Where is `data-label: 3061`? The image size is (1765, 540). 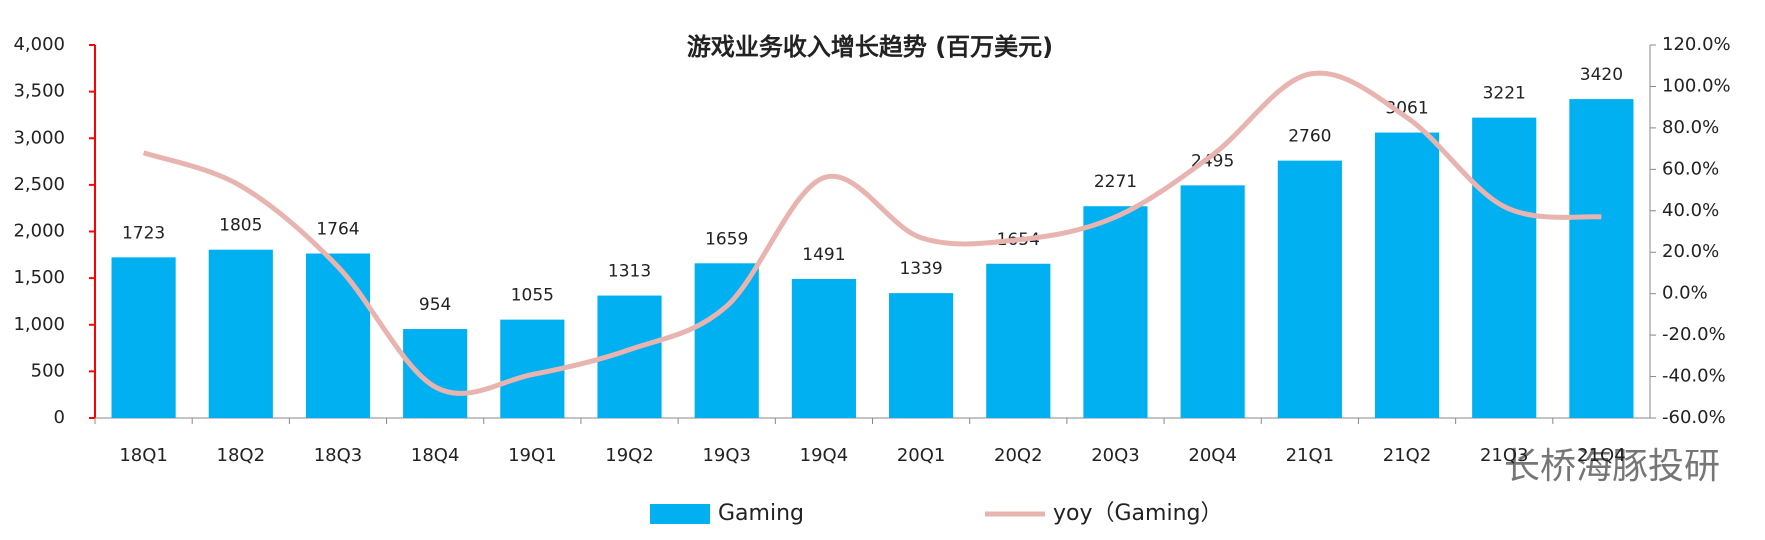
data-label: 3061 is located at coordinates (1406, 109).